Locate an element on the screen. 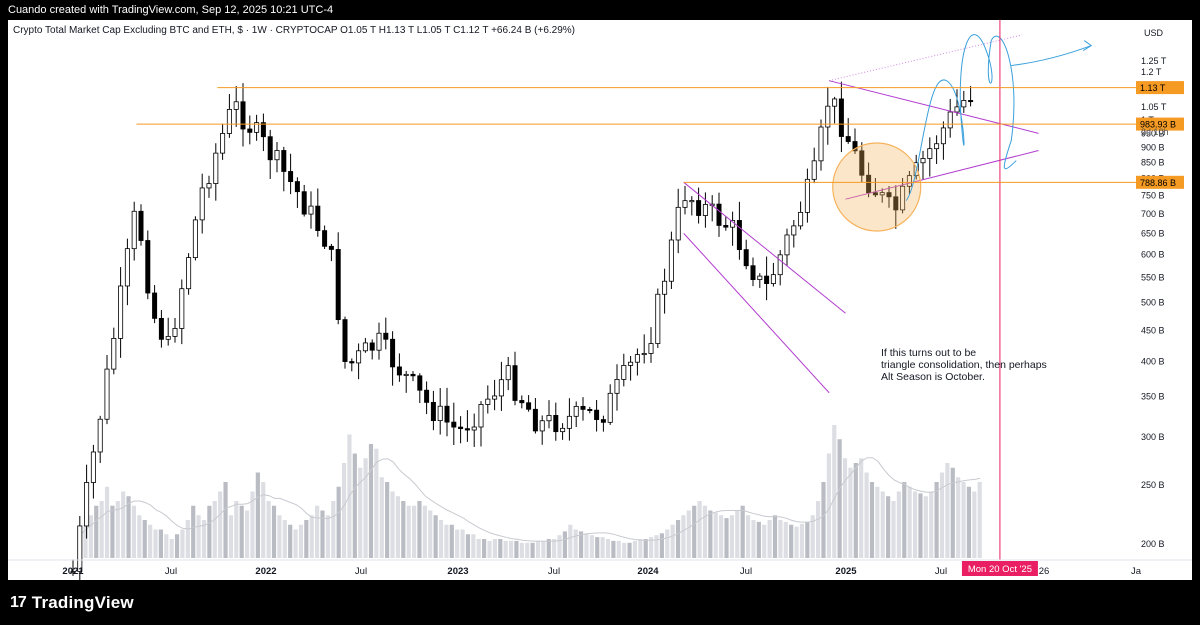 The width and height of the screenshot is (1200, 625). annotation-line-2: triangle consolidation, then perhaps is located at coordinates (964, 365).